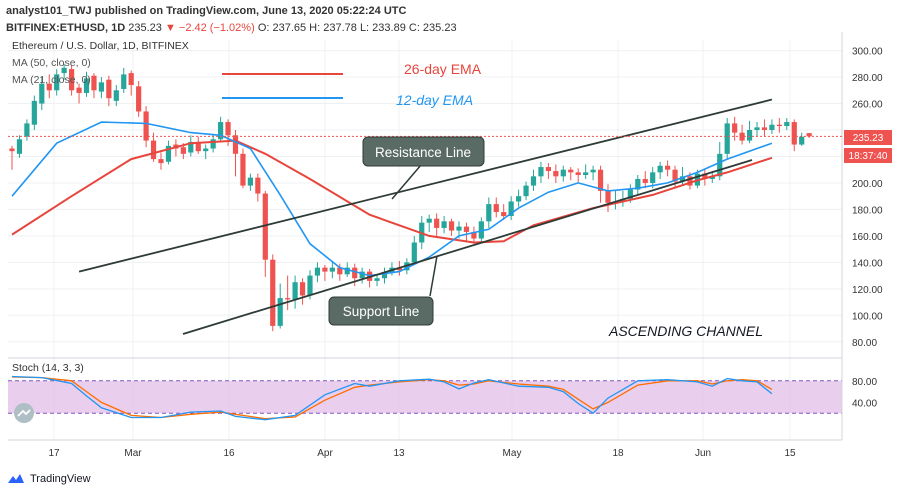 Image resolution: width=900 pixels, height=490 pixels. I want to click on y-tick-label: 160.00, so click(867, 237).